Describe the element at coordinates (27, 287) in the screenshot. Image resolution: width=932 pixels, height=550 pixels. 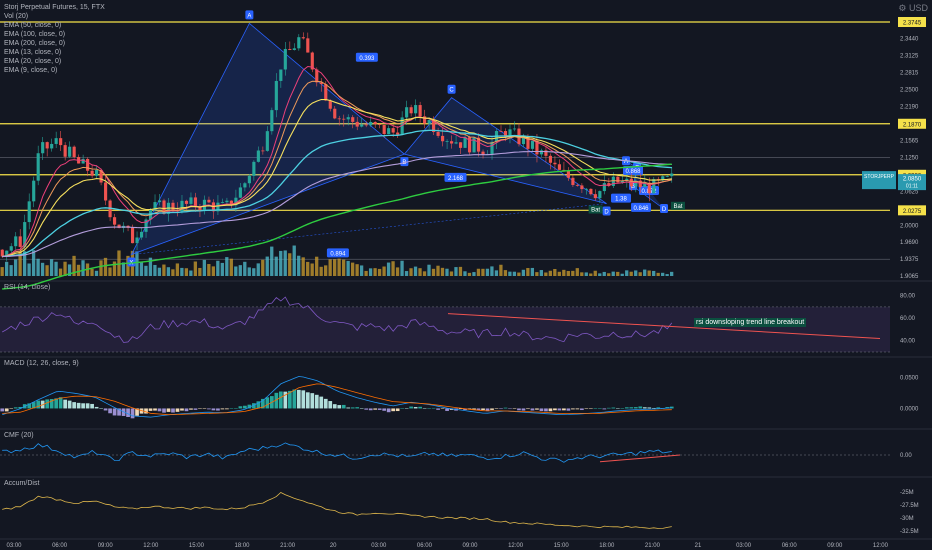
I see `rsi-title: RSI (14, close)` at that location.